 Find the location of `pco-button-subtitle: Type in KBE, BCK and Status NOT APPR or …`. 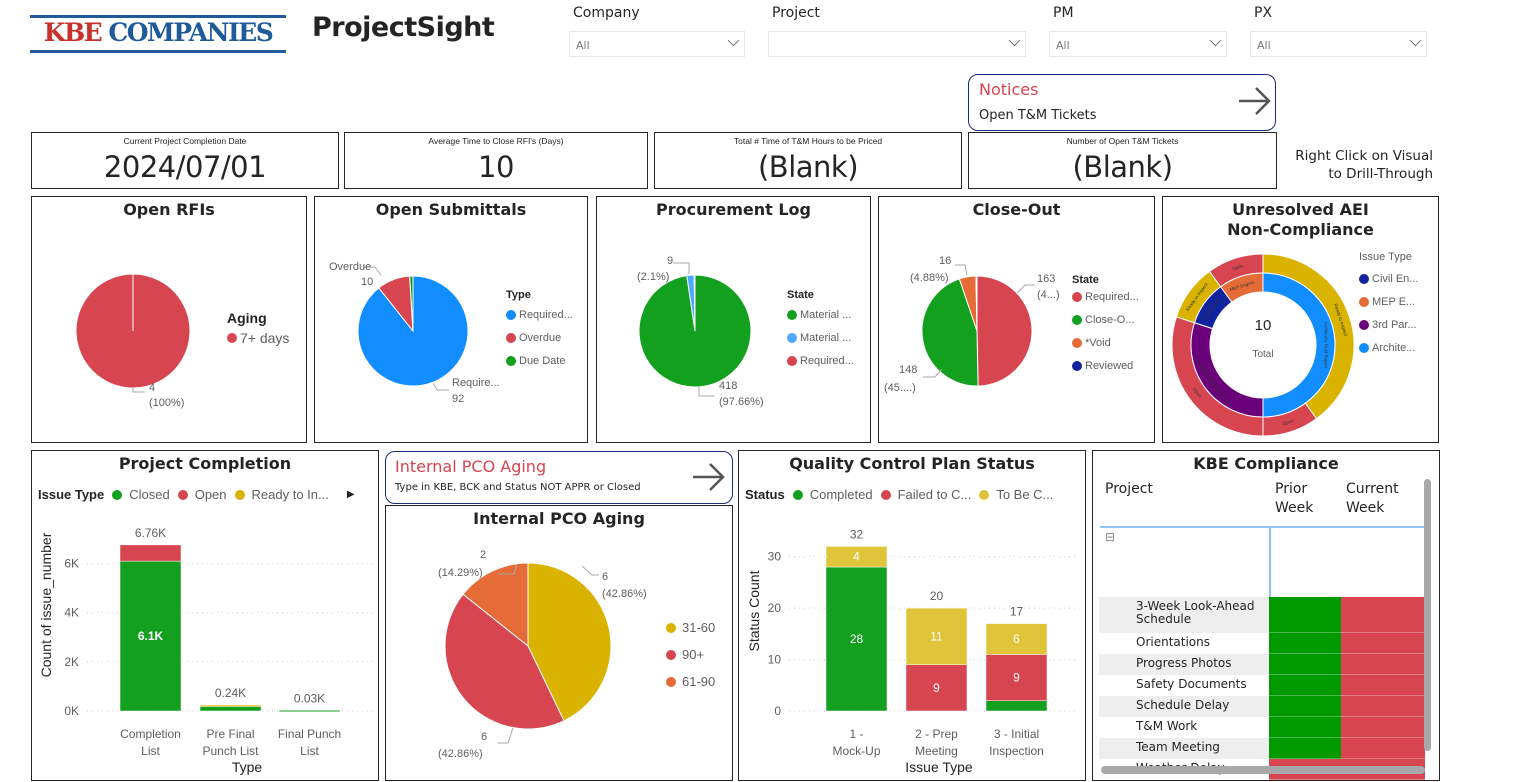

pco-button-subtitle: Type in KBE, BCK and Status NOT APPR or … is located at coordinates (518, 487).